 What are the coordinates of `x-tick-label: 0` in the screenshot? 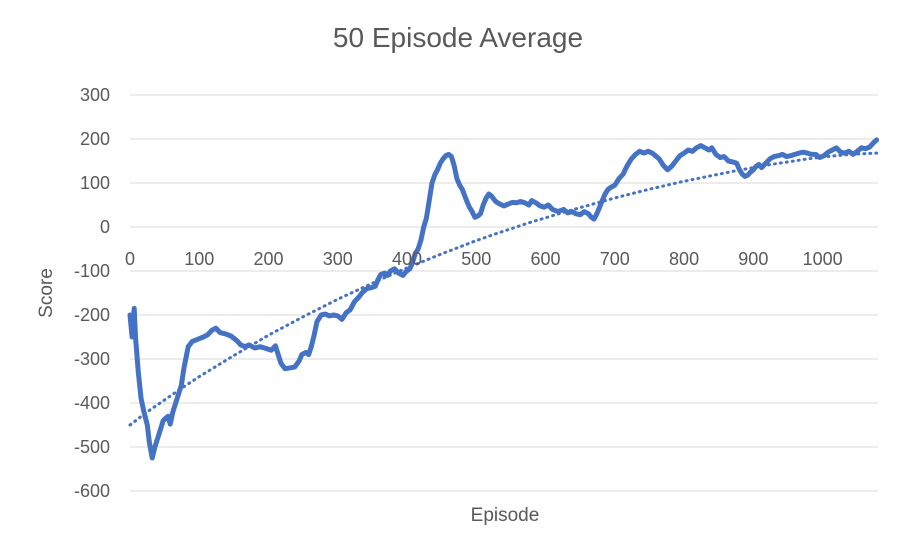 It's located at (130, 259).